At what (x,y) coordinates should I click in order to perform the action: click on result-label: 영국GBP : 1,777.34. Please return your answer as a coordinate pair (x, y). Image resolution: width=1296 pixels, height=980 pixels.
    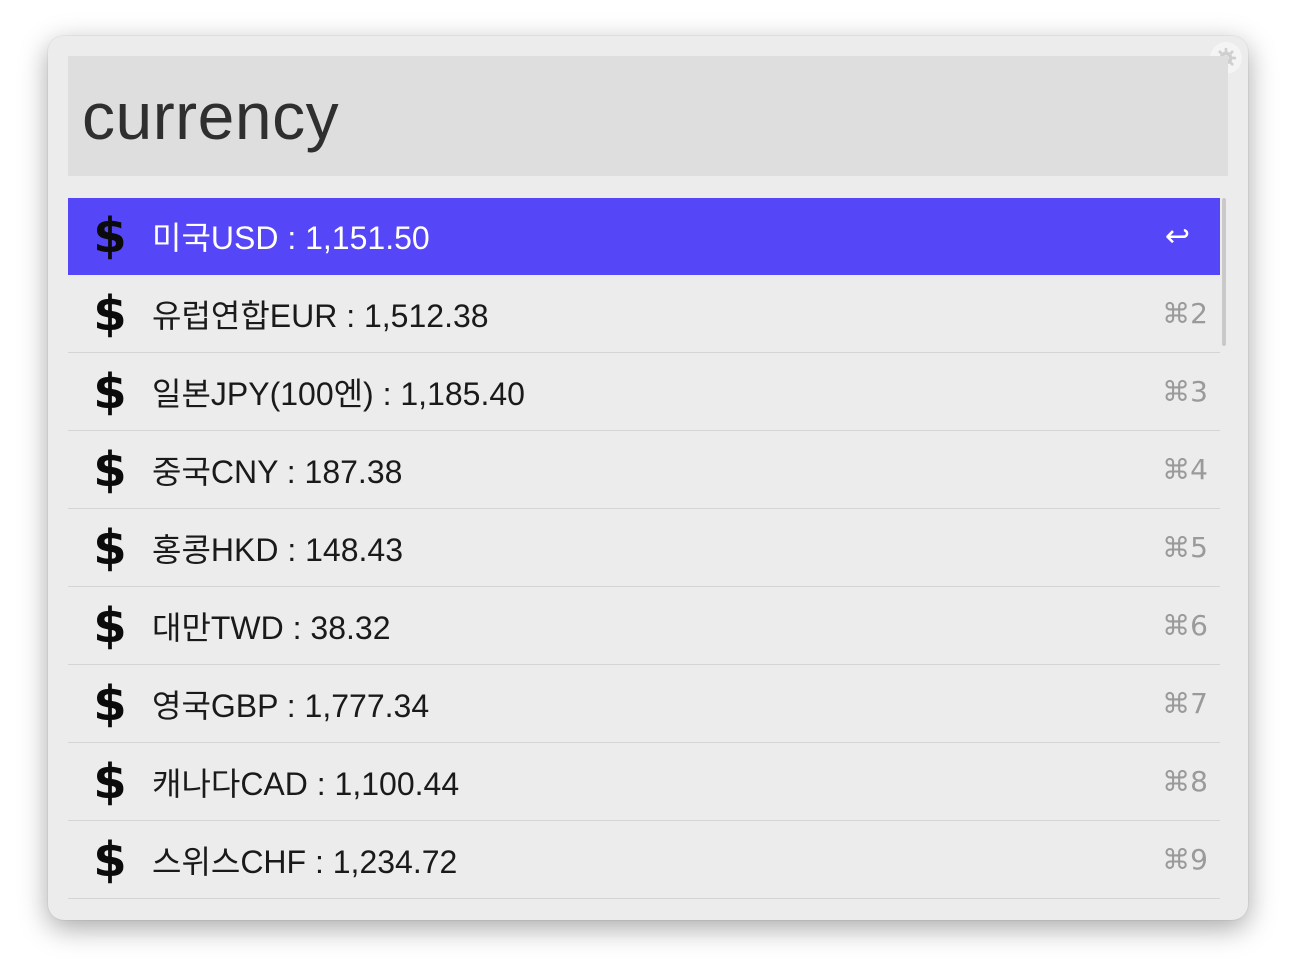
    Looking at the image, I should click on (291, 705).